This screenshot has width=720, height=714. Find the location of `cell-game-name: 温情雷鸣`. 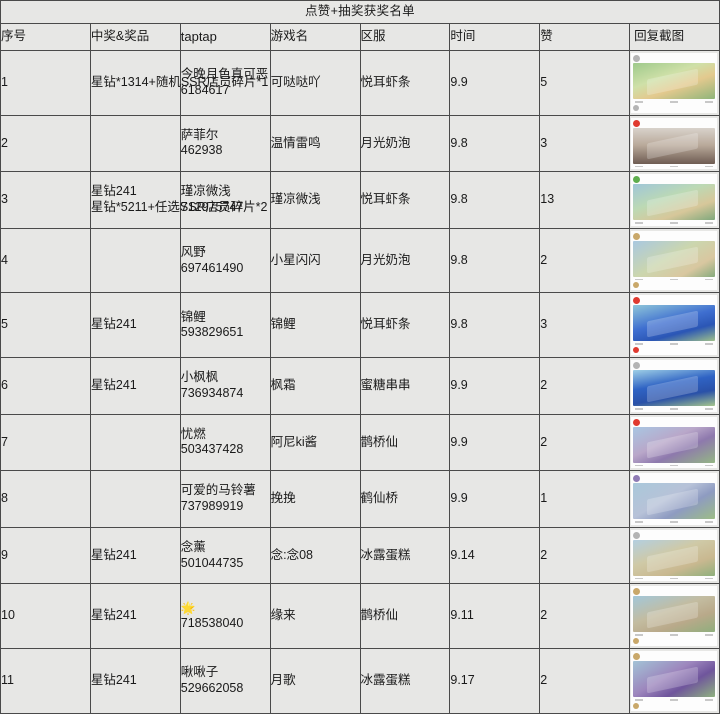

cell-game-name: 温情雷鸣 is located at coordinates (315, 143).